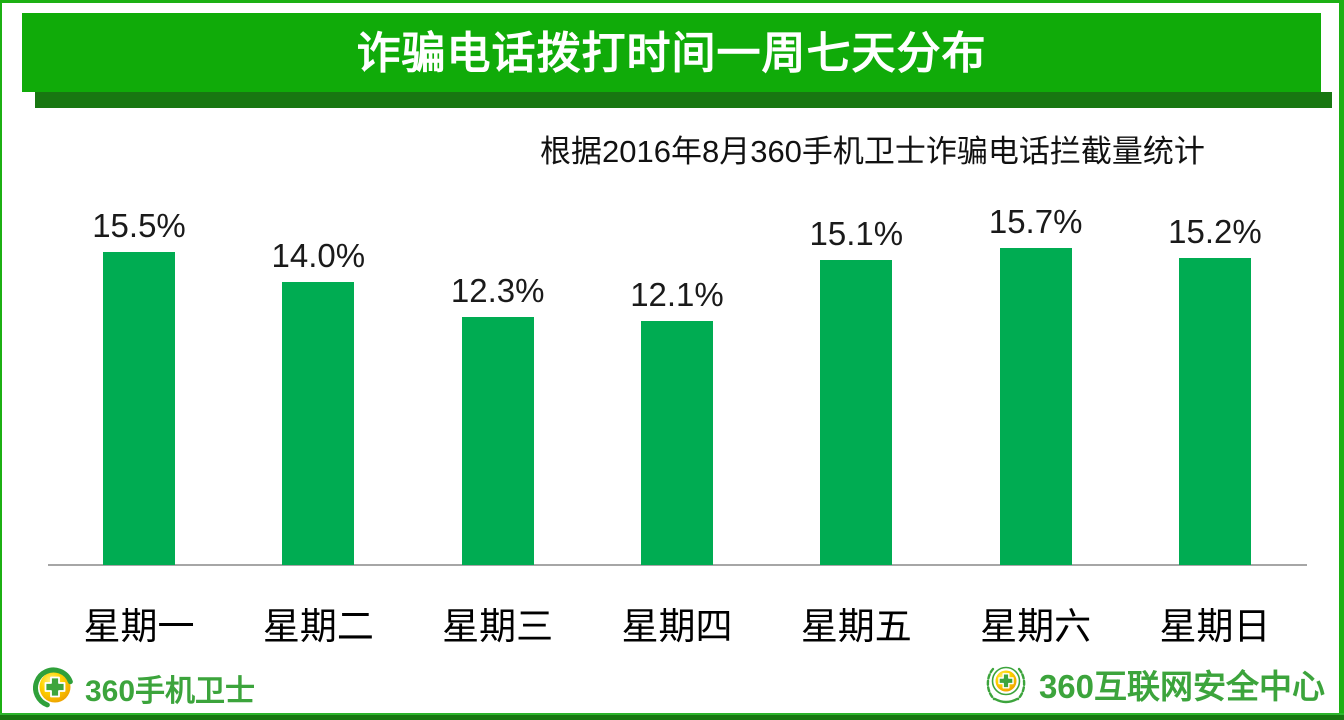 The width and height of the screenshot is (1344, 720). Describe the element at coordinates (677, 294) in the screenshot. I see `bar-value-label: 12.1%` at that location.